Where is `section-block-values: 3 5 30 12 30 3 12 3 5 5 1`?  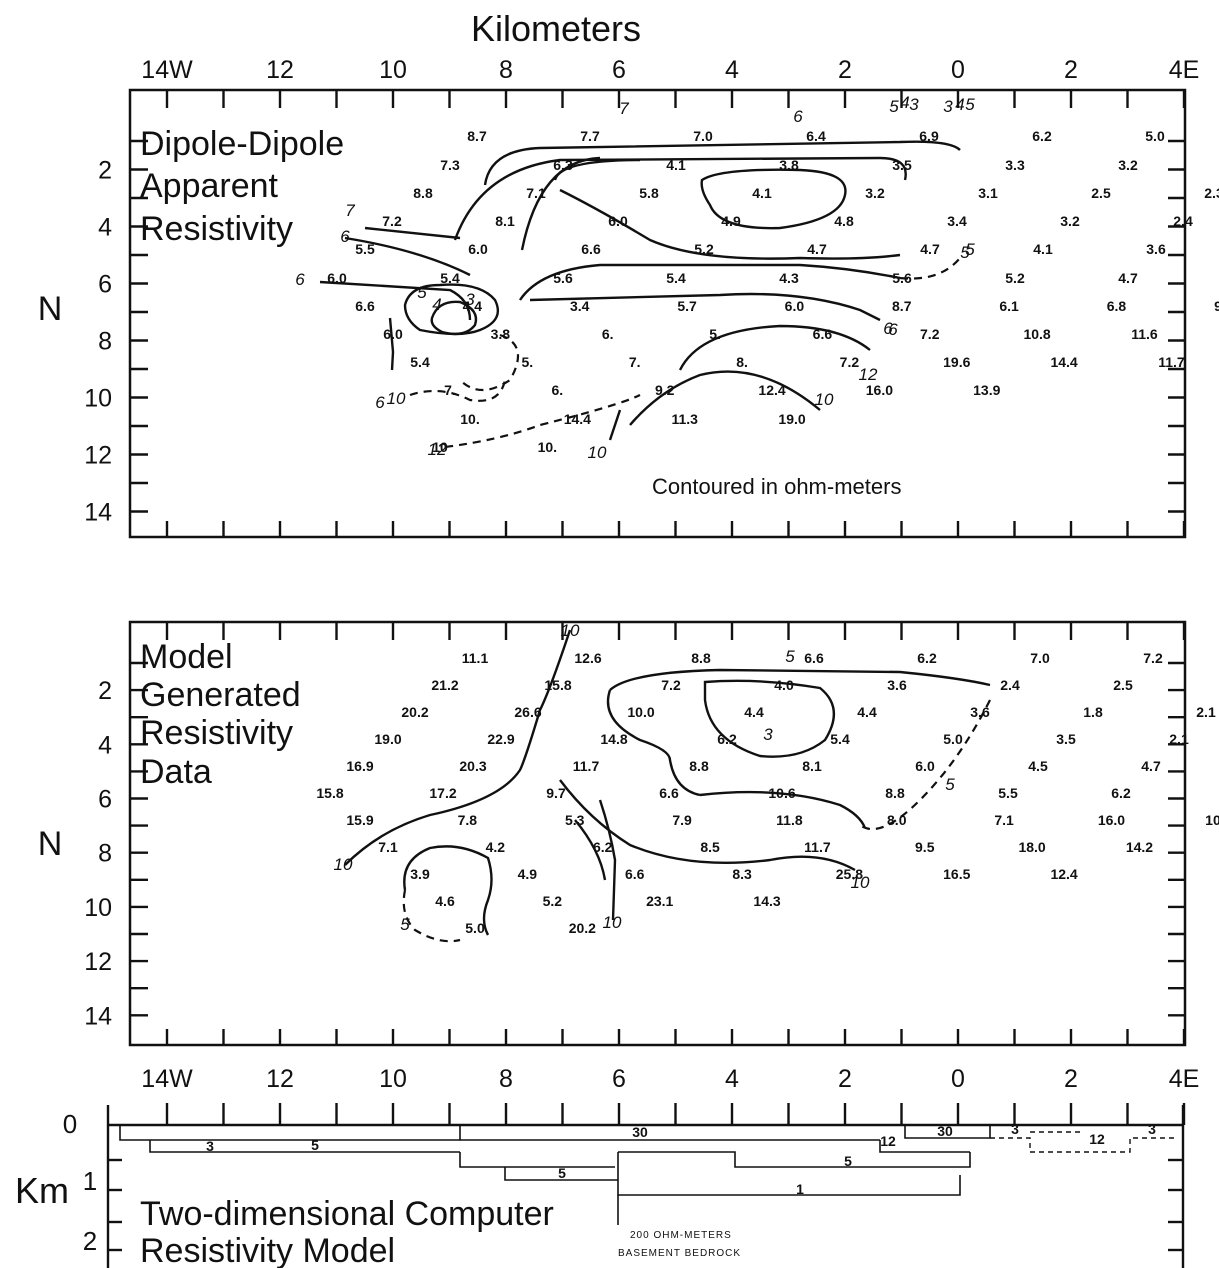 section-block-values: 3 5 30 12 30 3 12 3 5 5 1 is located at coordinates (681, 1159).